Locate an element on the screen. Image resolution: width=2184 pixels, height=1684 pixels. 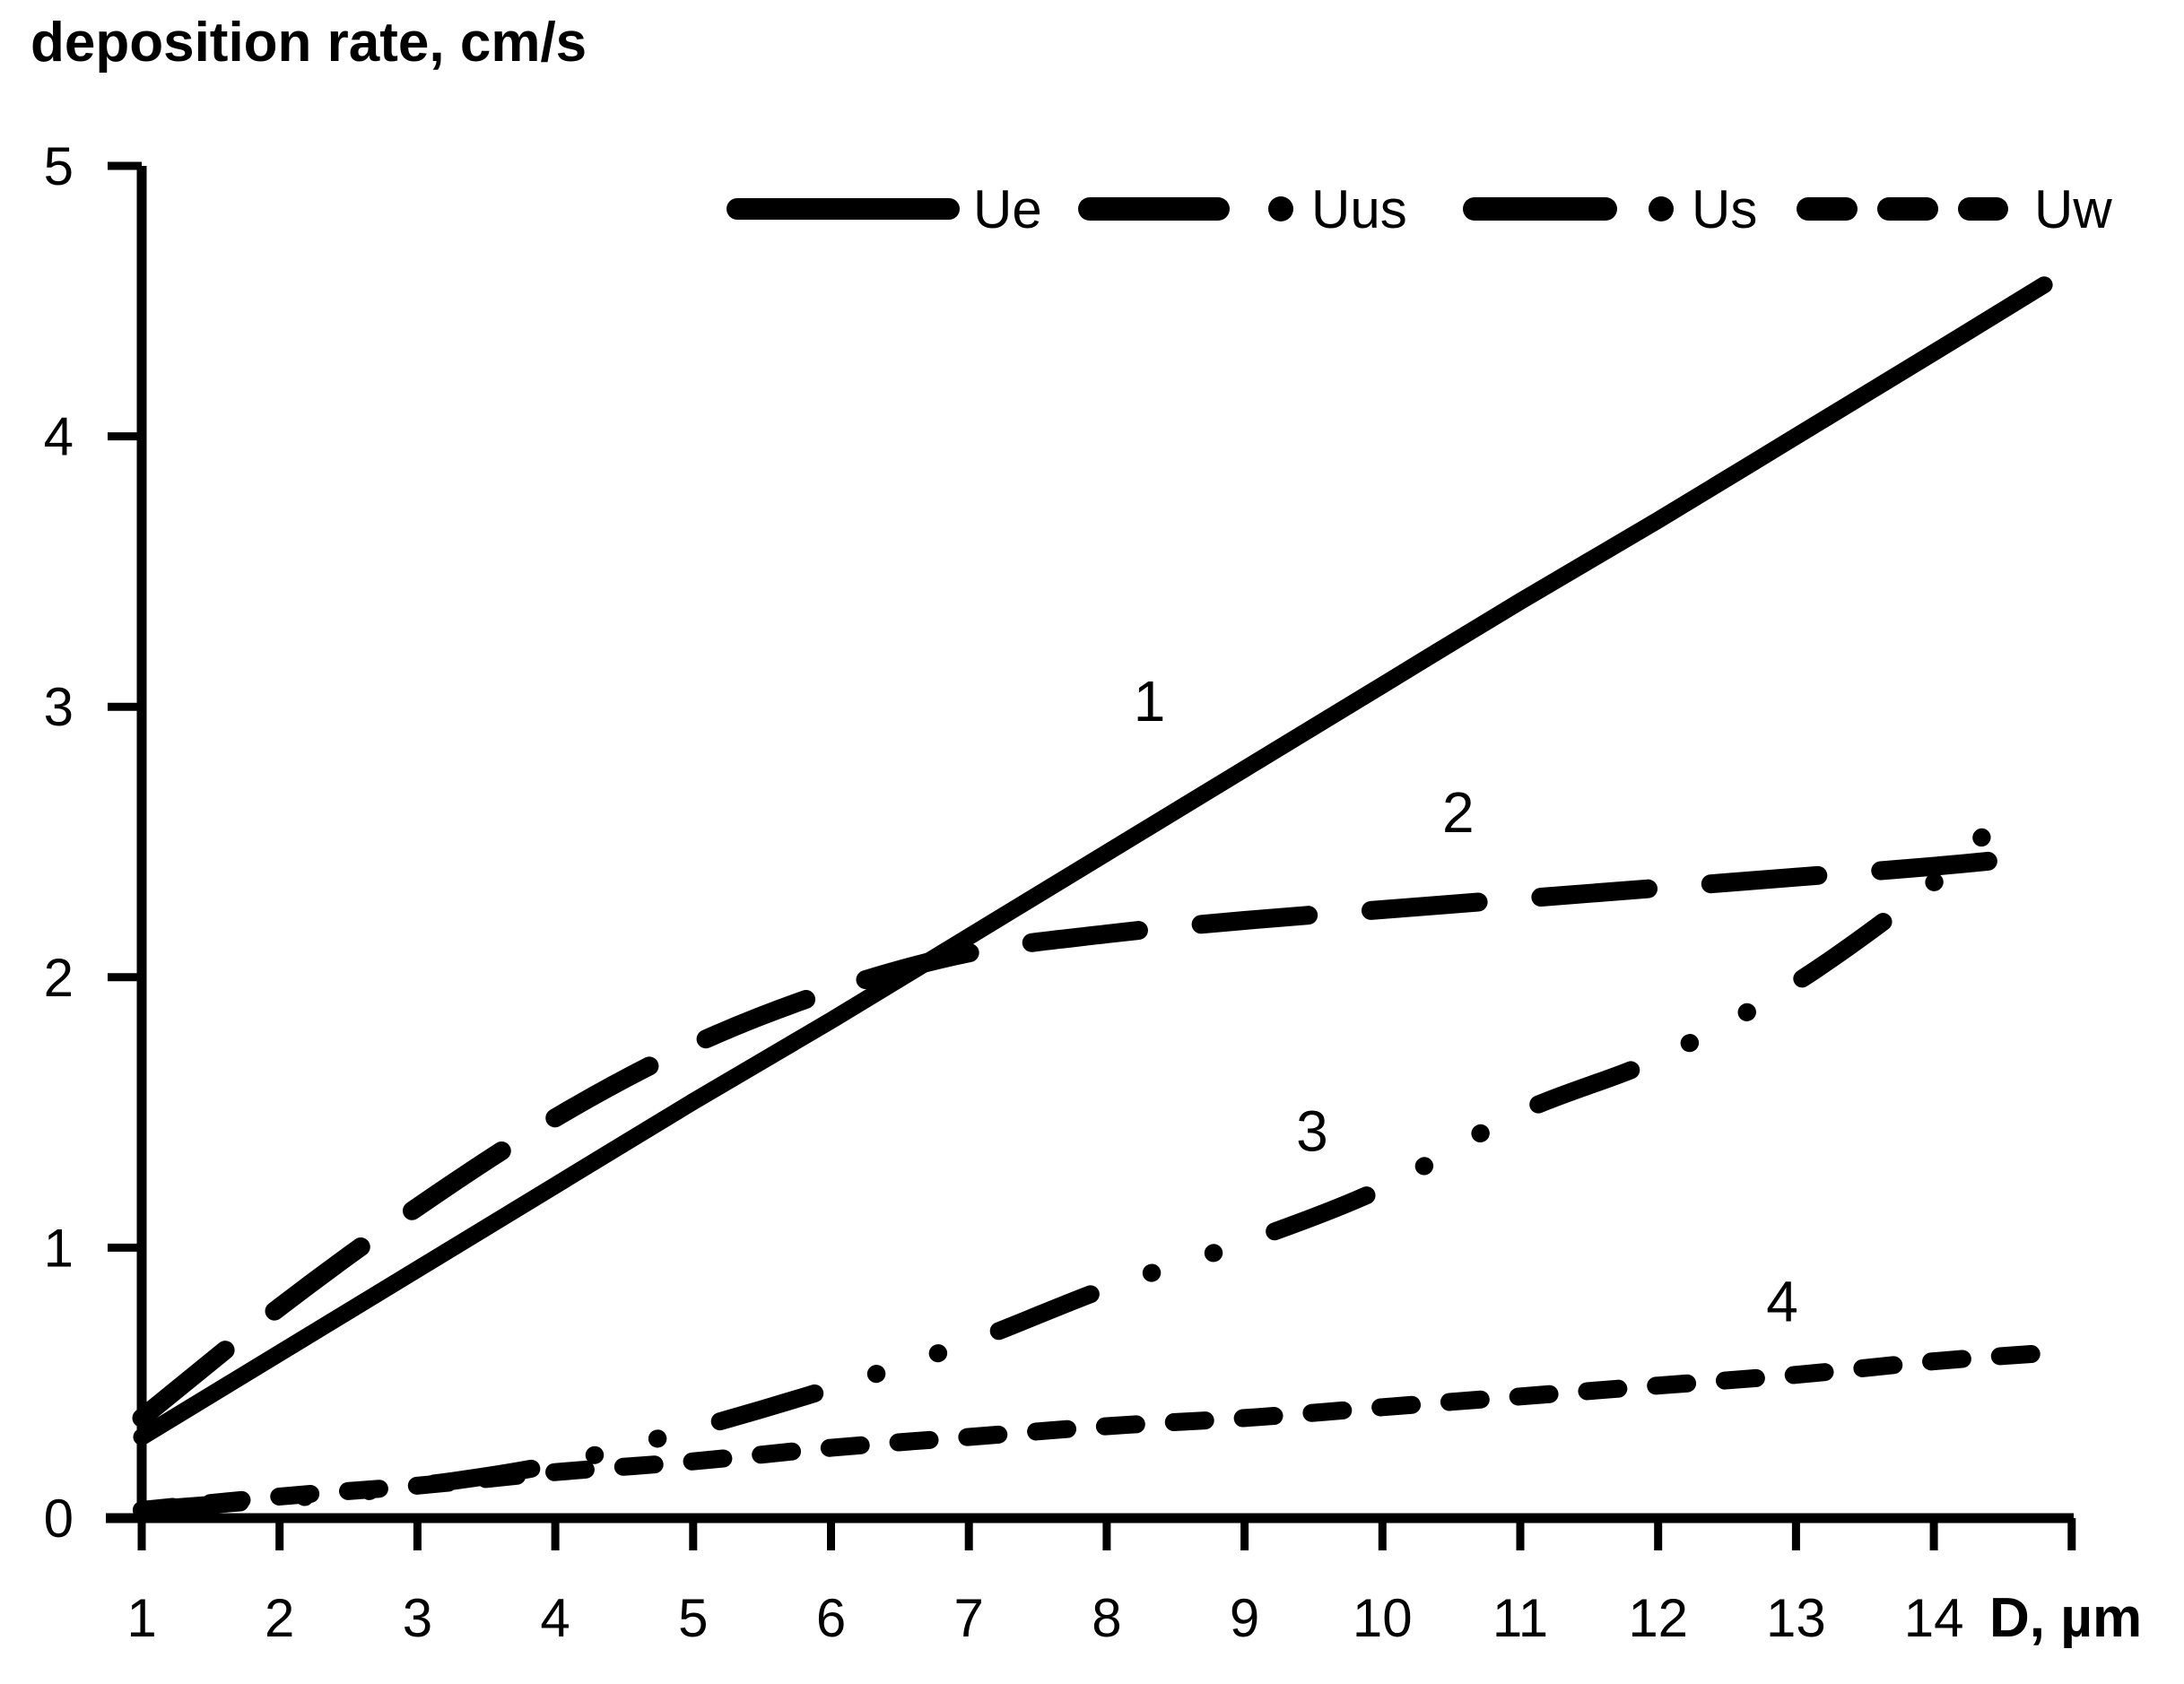
legend-label-ue: Ue is located at coordinates (1007, 209).